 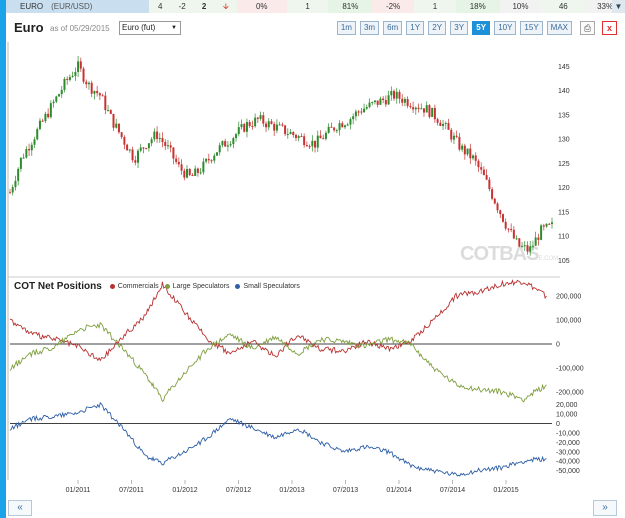 What do you see at coordinates (459, 28) in the screenshot?
I see `range-button-3y: 3Y` at bounding box center [459, 28].